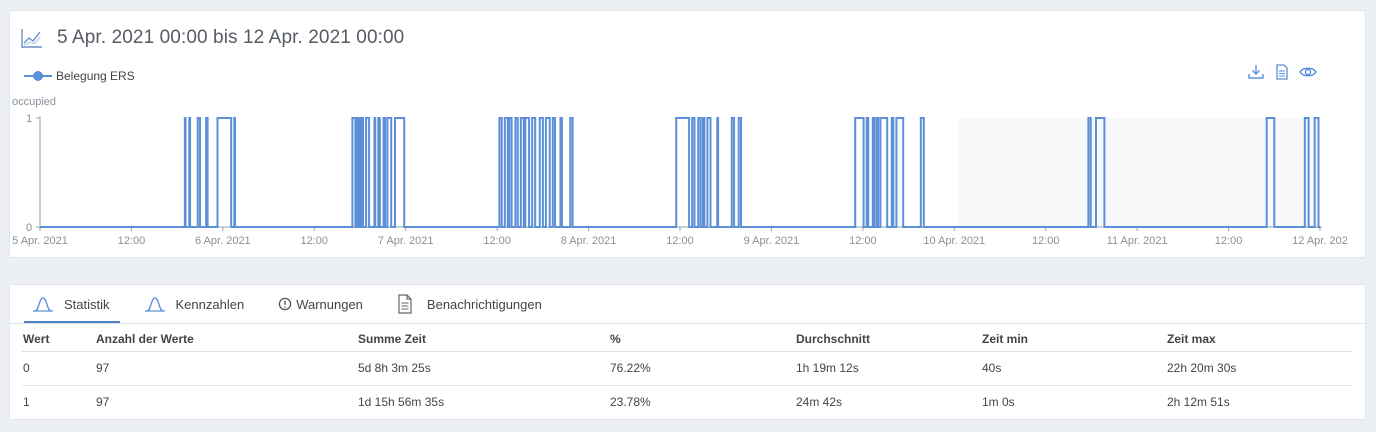  What do you see at coordinates (819, 402) in the screenshot?
I see `table-cell: 24m 42s` at bounding box center [819, 402].